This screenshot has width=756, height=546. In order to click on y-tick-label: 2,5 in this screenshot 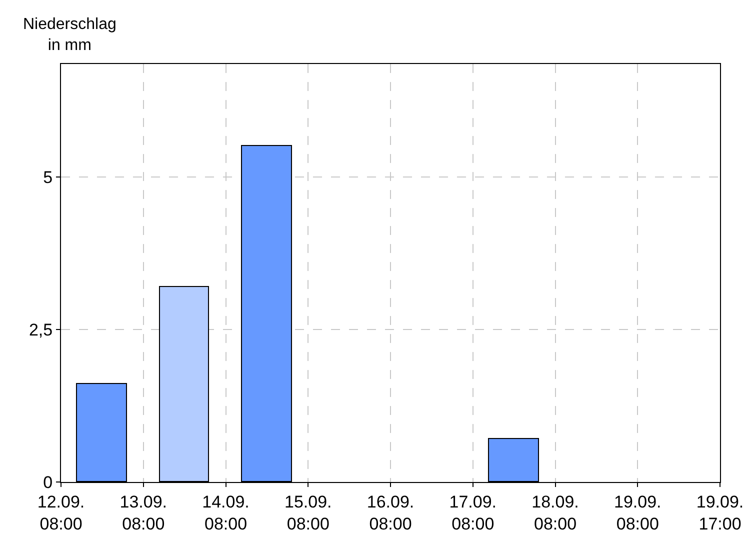, I will do `click(40, 330)`.